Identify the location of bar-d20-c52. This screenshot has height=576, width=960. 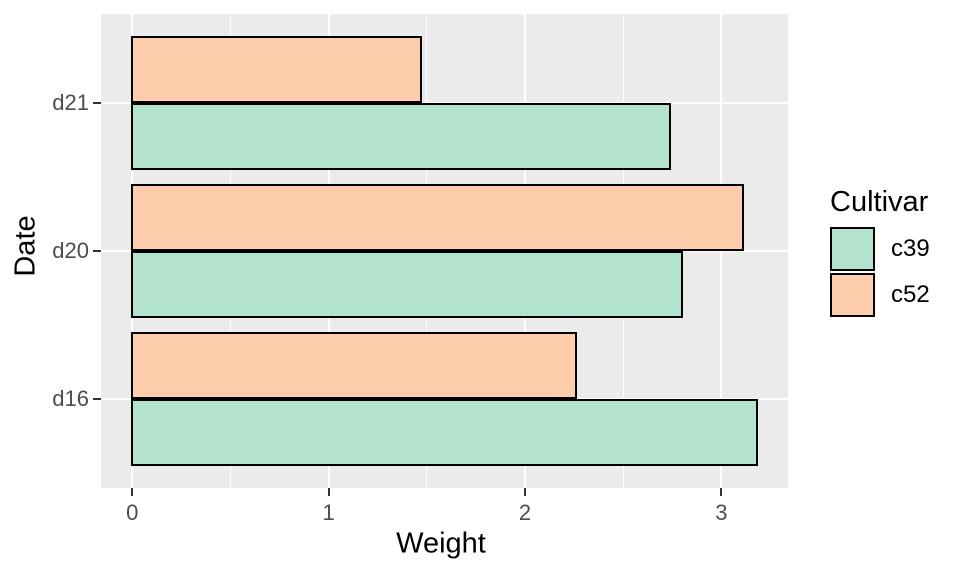
(438, 217).